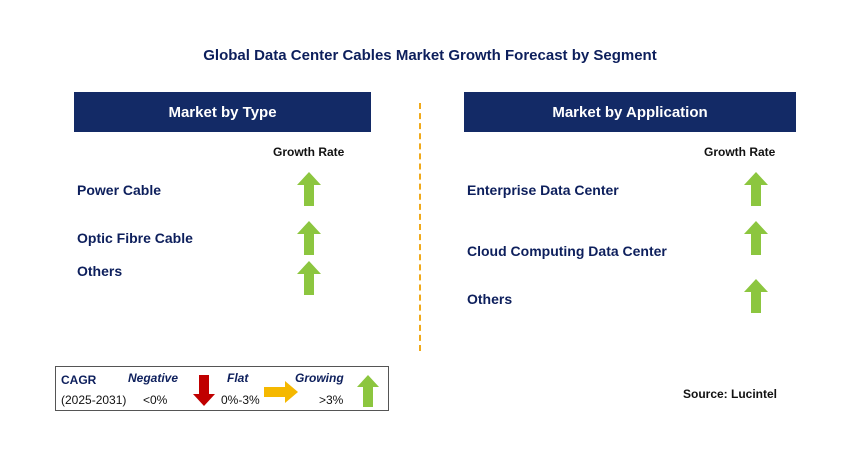 This screenshot has width=860, height=458. I want to click on source-note: Source: Lucintel, so click(730, 394).